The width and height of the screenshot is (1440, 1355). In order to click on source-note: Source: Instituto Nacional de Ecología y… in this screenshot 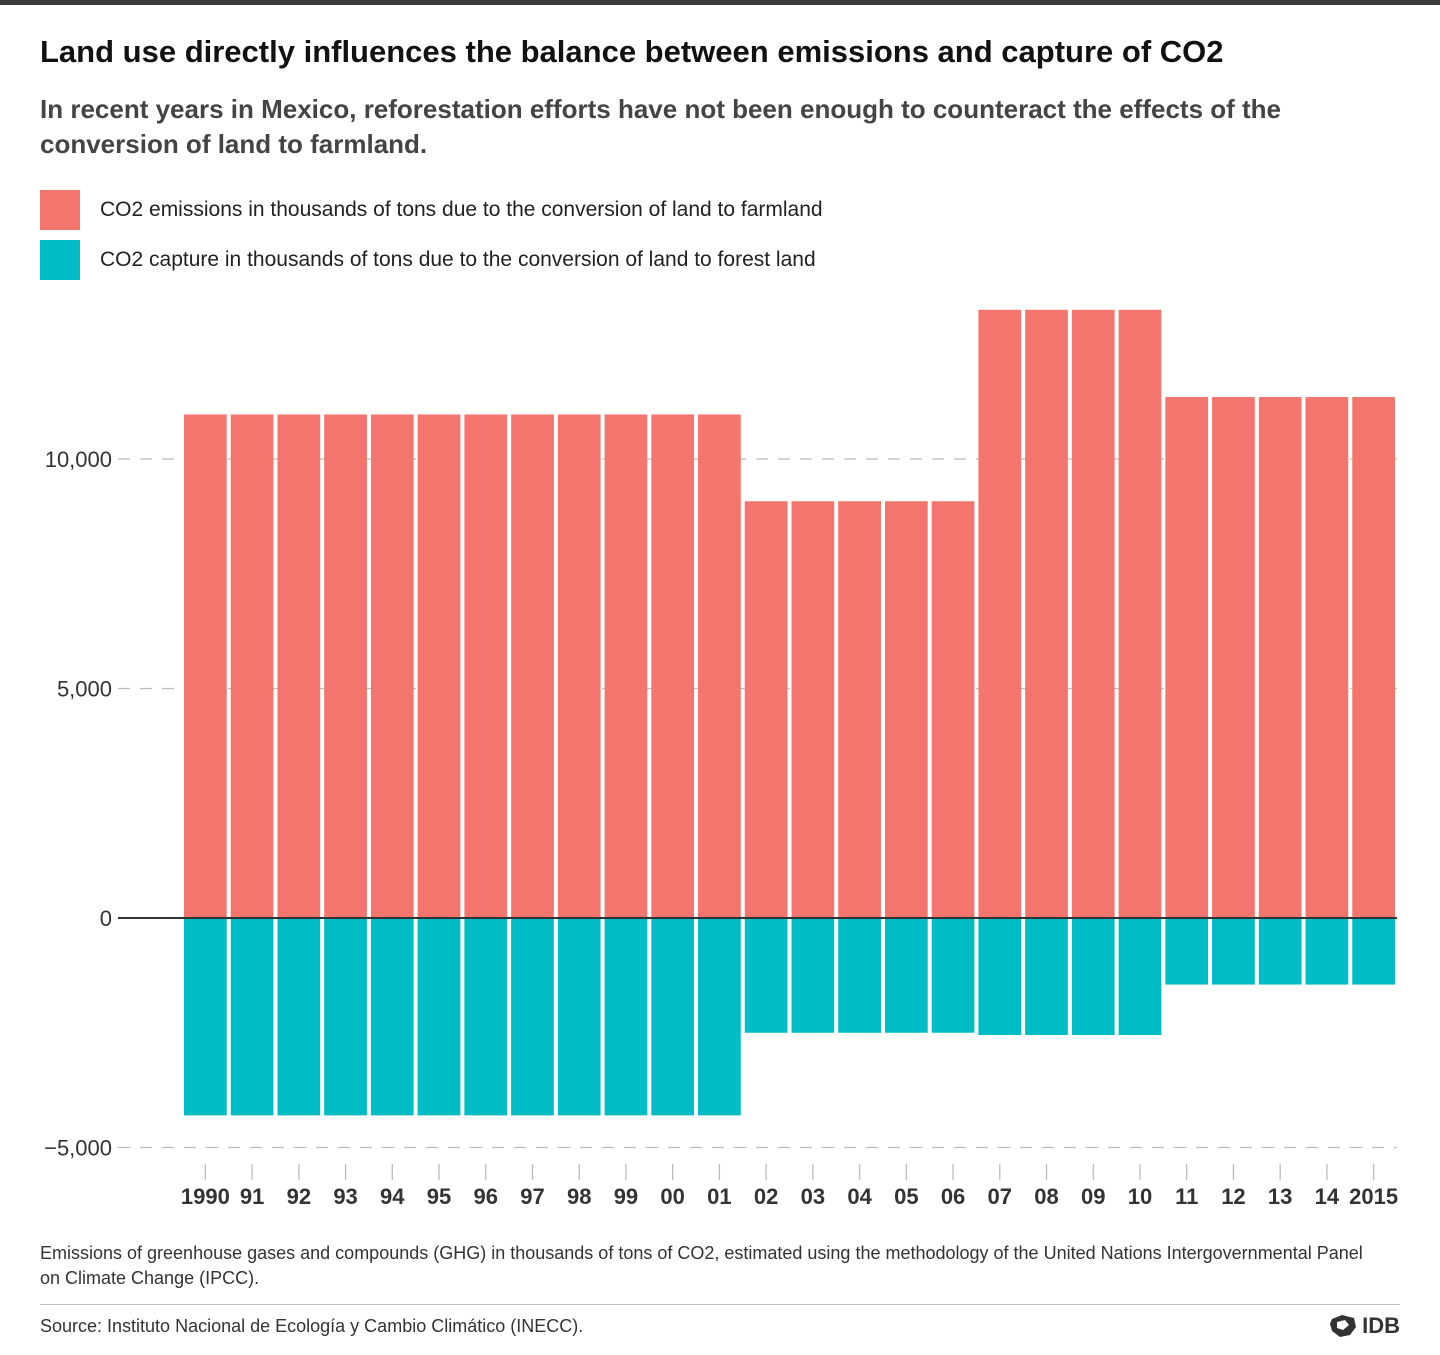, I will do `click(312, 1326)`.